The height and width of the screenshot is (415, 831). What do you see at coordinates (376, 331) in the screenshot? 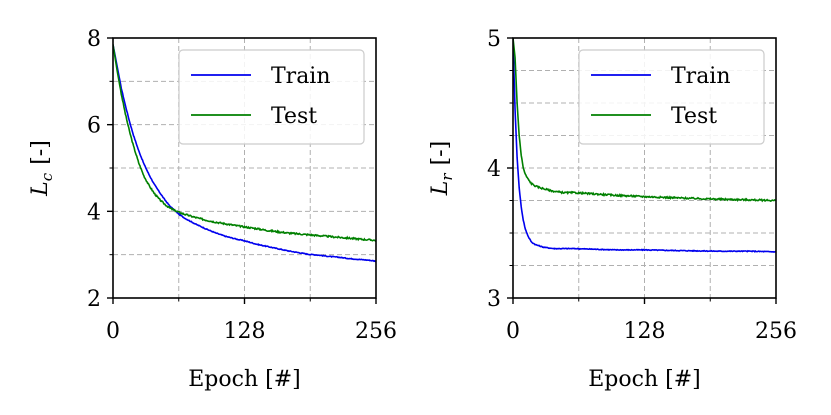
I see `panel1-x-tick-label: 256` at bounding box center [376, 331].